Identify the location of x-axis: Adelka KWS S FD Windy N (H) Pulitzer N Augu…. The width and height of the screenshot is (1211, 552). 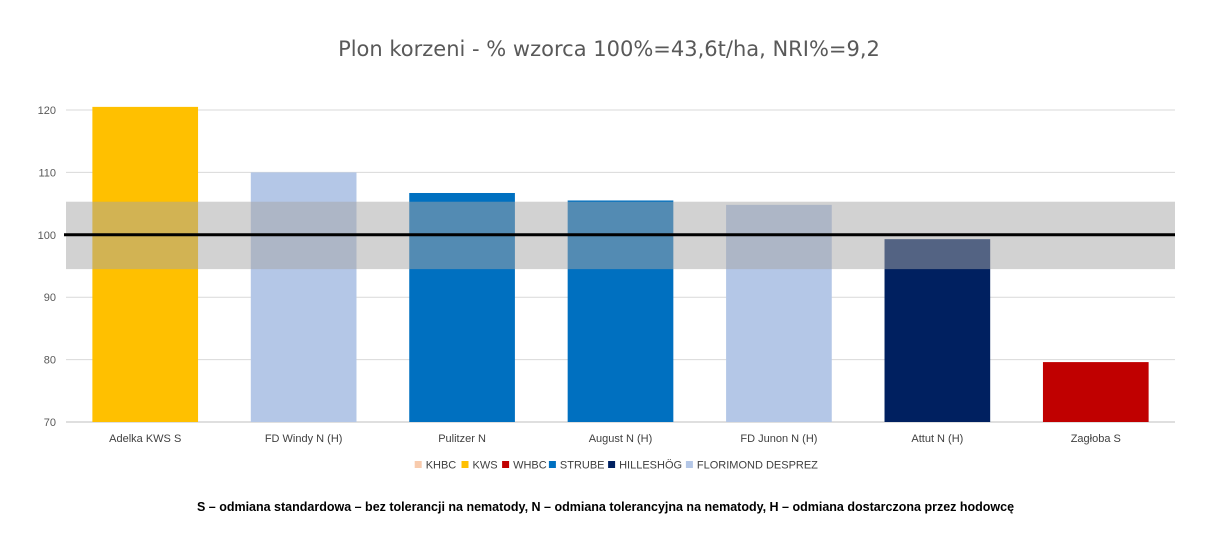
(615, 439).